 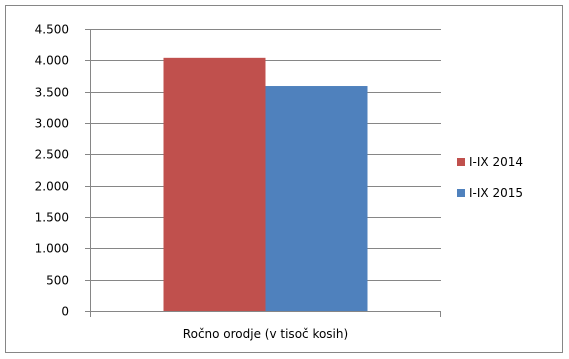 I want to click on y-tick-label: 3.000, so click(x=52, y=124).